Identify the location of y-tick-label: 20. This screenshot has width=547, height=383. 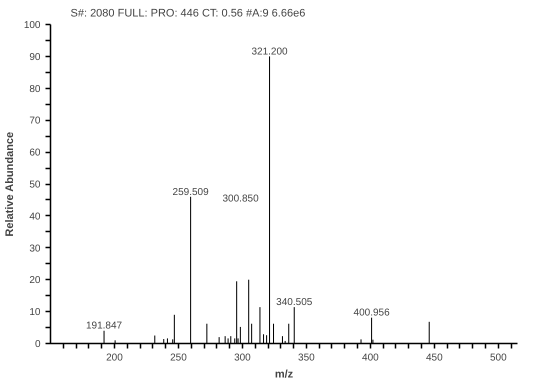
(35, 280).